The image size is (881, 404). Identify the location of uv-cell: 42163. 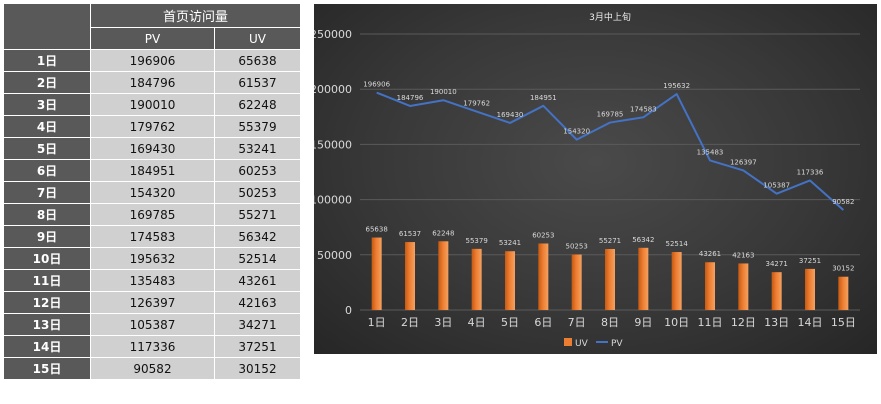
(257, 302).